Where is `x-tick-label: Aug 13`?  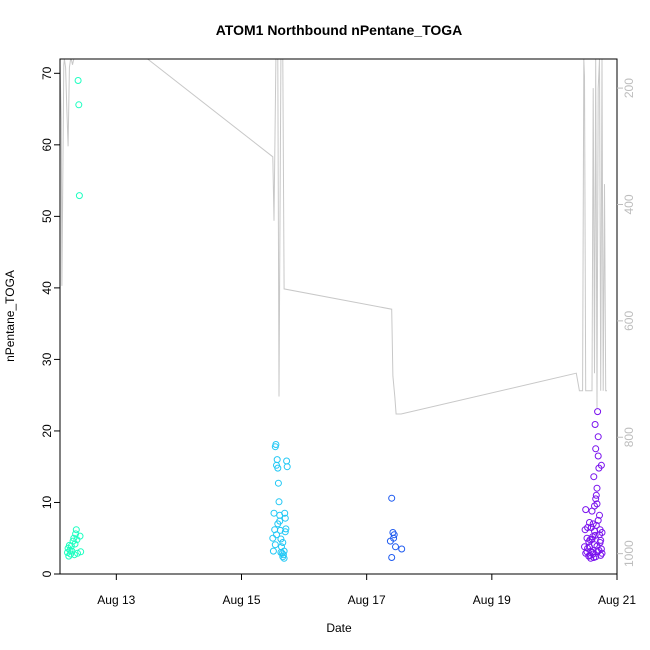
x-tick-label: Aug 13 is located at coordinates (116, 600).